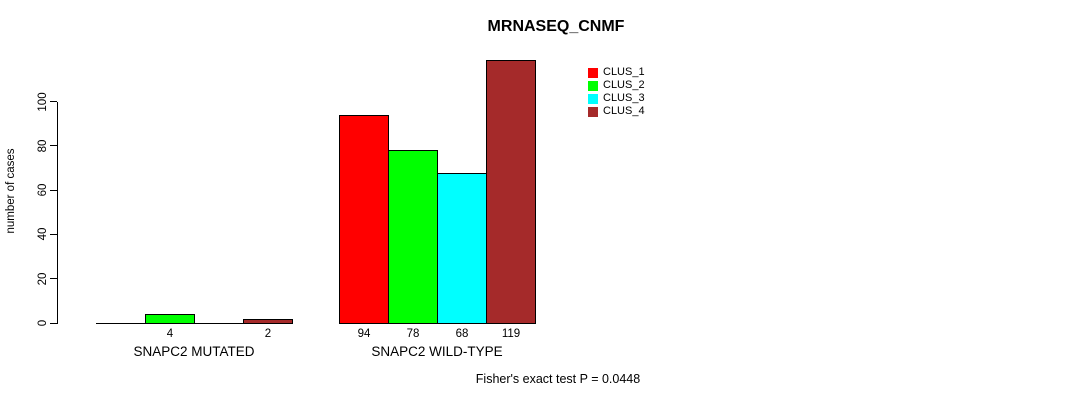 This screenshot has height=400, width=1090. Describe the element at coordinates (364, 334) in the screenshot. I see `bar-value-label: 94` at that location.